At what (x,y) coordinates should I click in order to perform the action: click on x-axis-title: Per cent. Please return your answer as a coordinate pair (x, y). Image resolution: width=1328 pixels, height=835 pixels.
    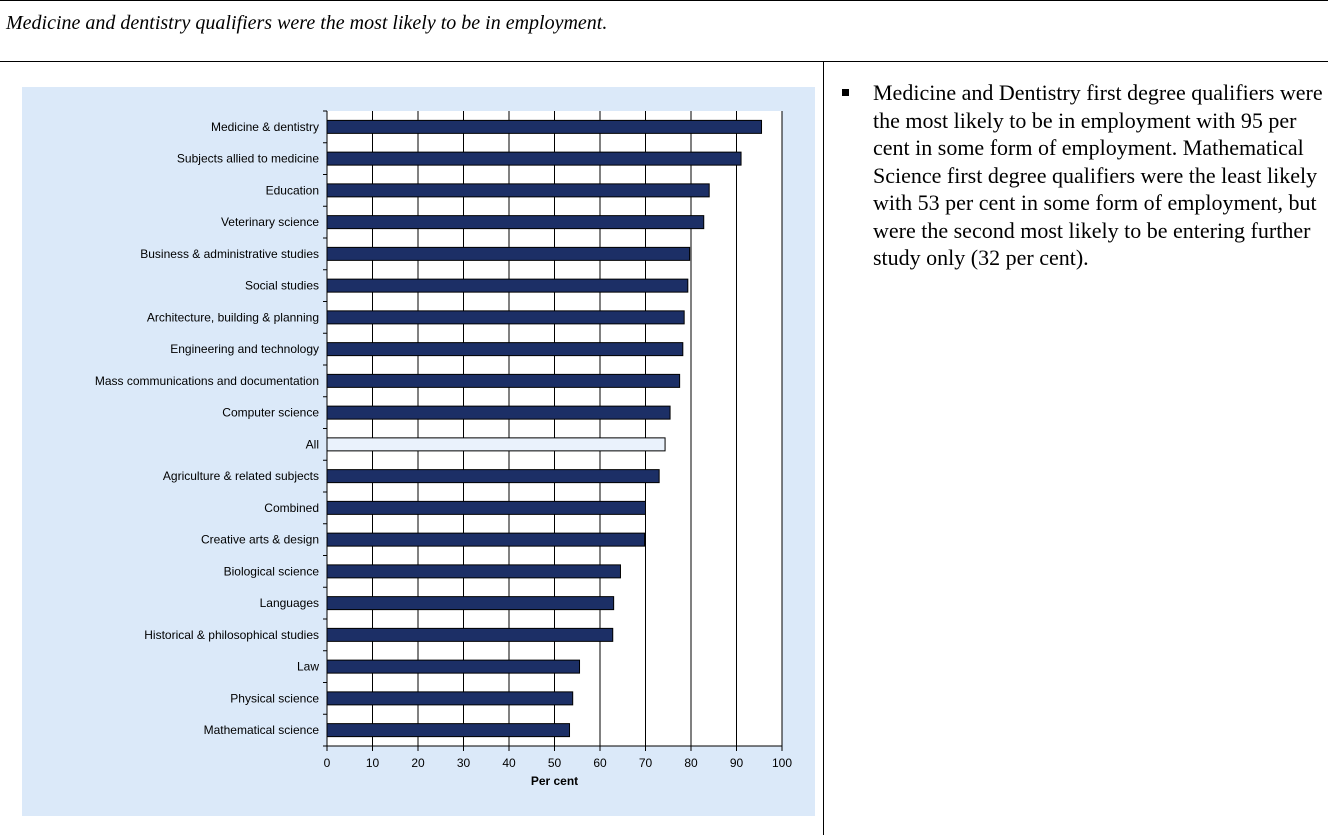
    Looking at the image, I should click on (554, 781).